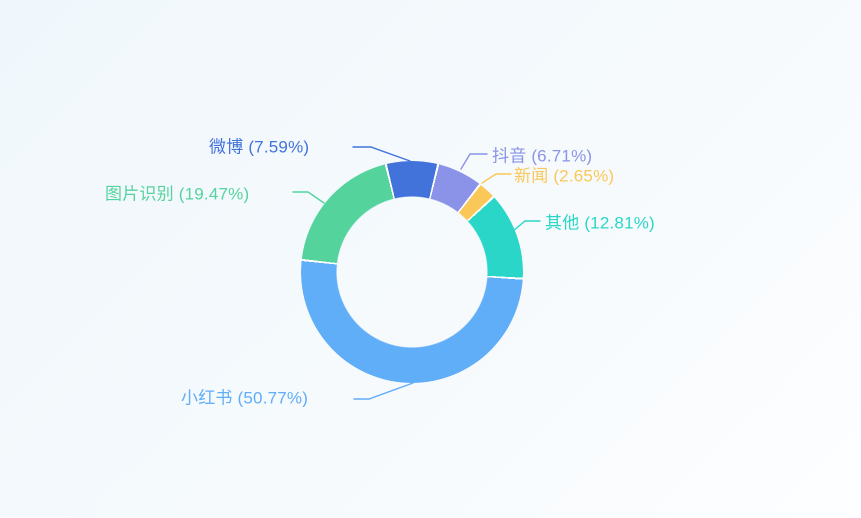 The image size is (861, 518). Describe the element at coordinates (600, 223) in the screenshot. I see `slice-label-other: 其他 (12.81%)` at that location.